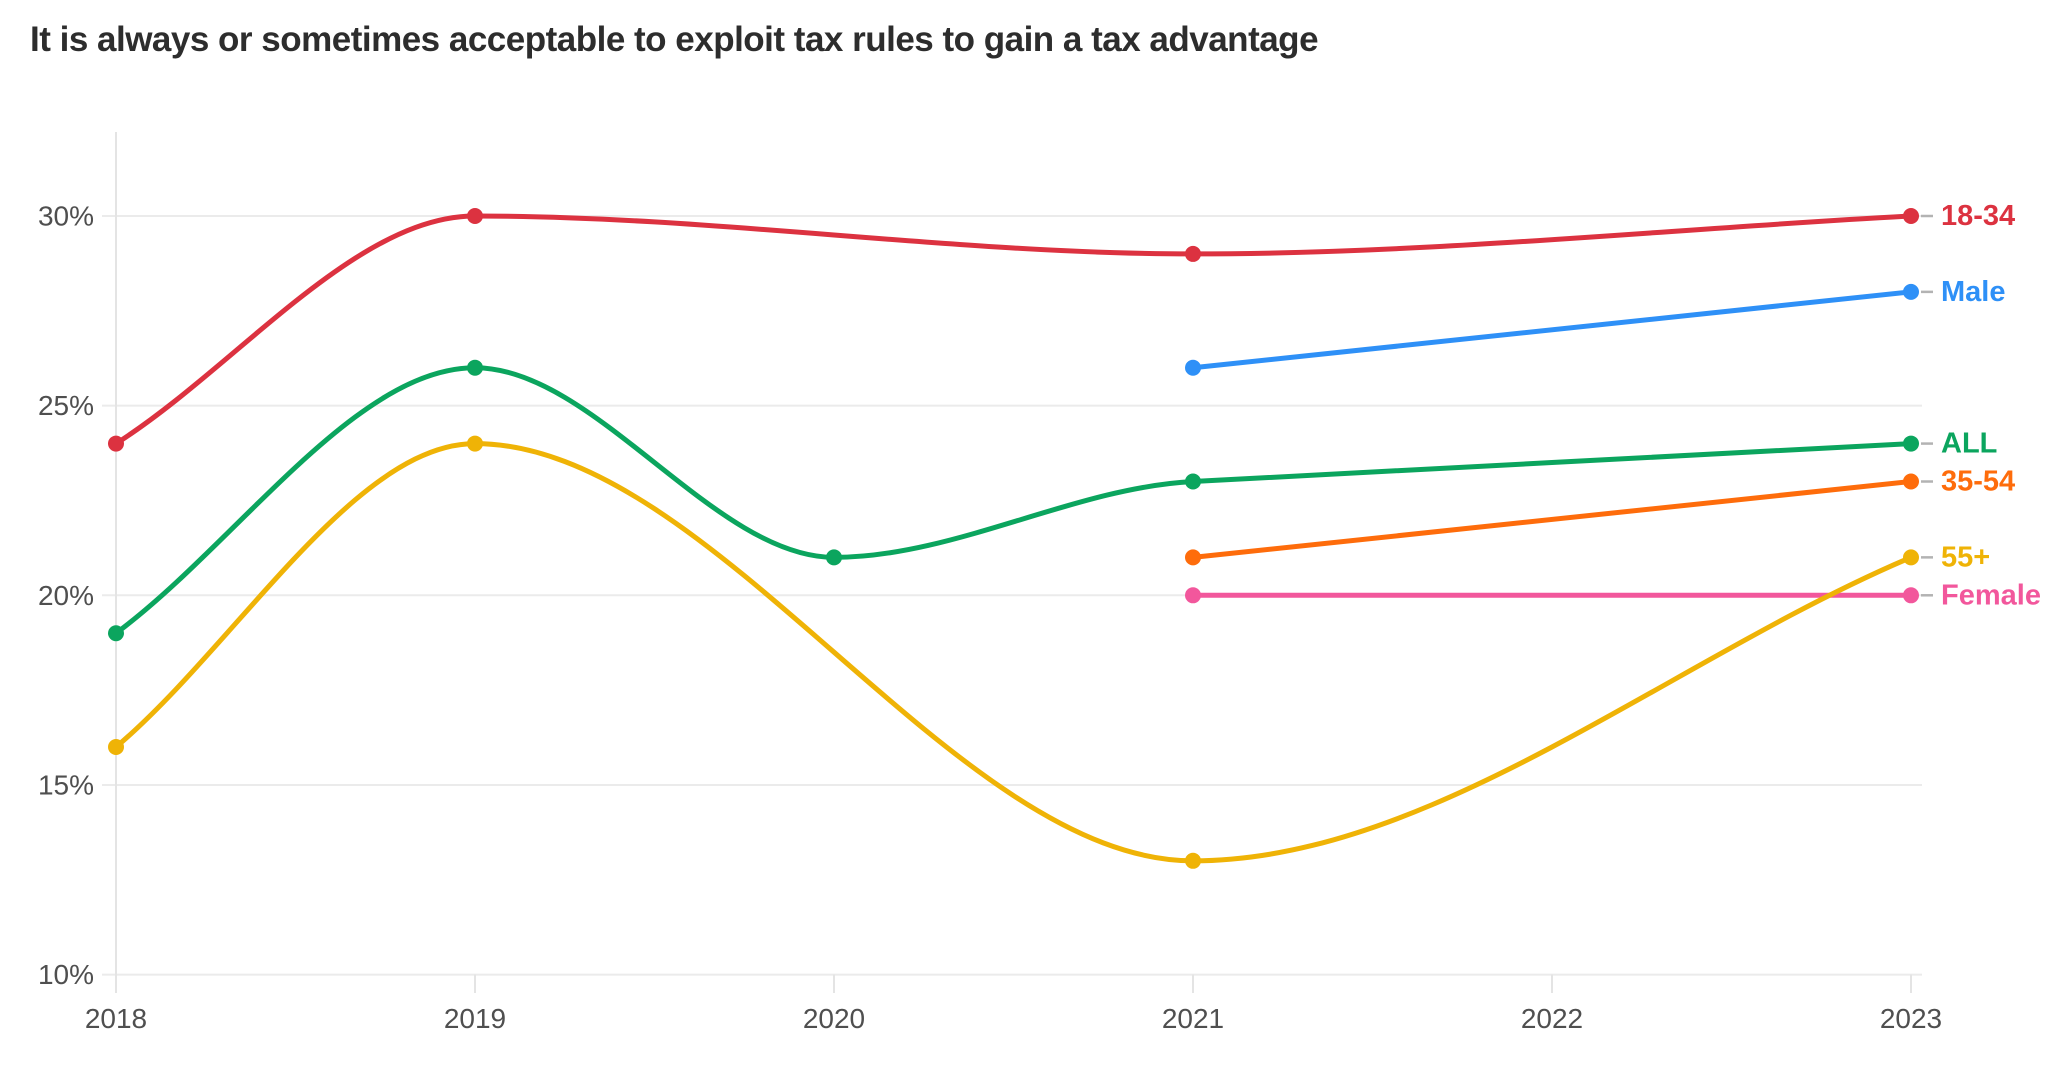  Describe the element at coordinates (1193, 595) in the screenshot. I see `data-point-Female-2021` at that location.